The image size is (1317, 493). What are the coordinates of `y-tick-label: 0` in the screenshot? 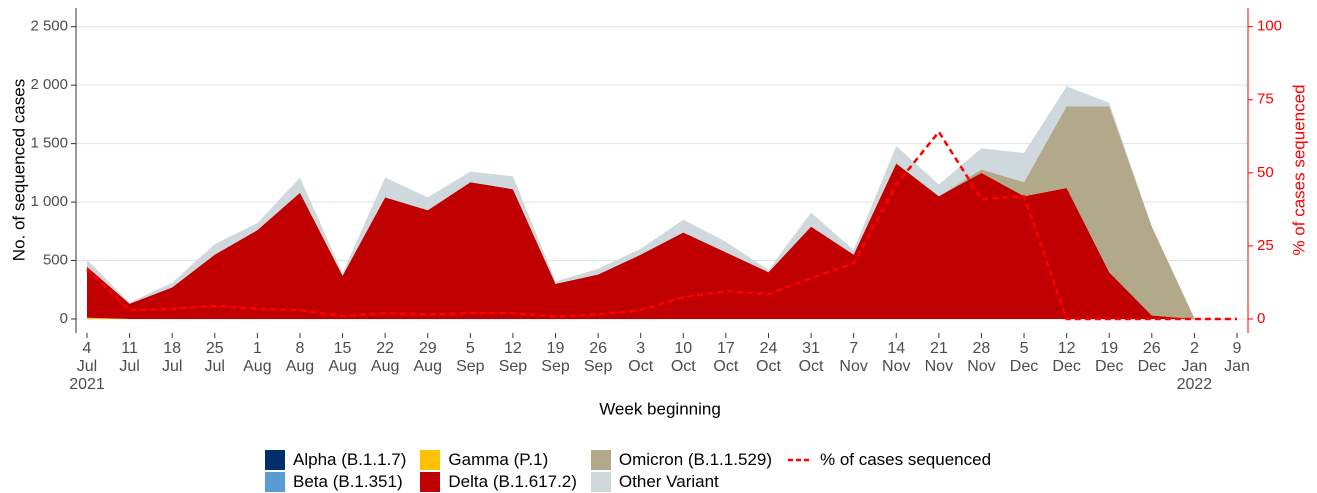 It's located at (64, 318).